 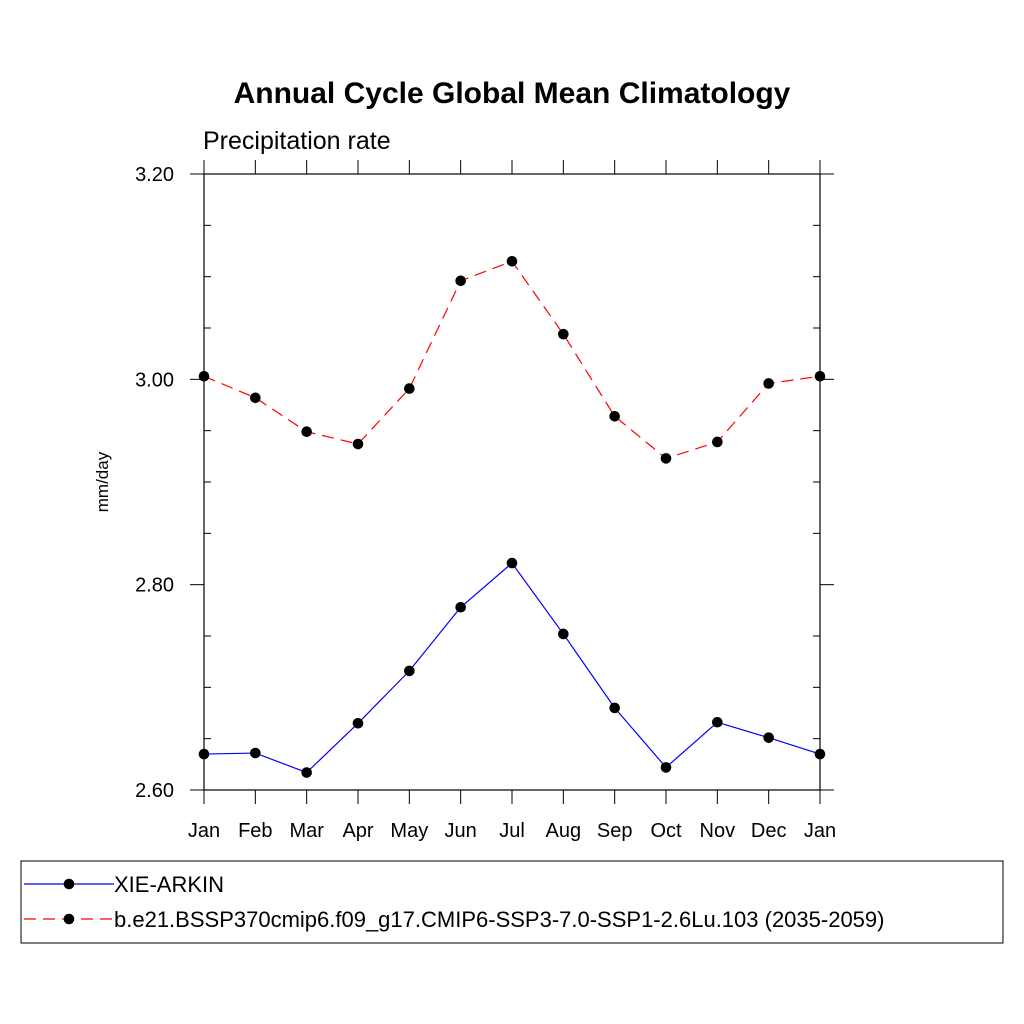 I want to click on x-tick-label: Sep, so click(x=615, y=831).